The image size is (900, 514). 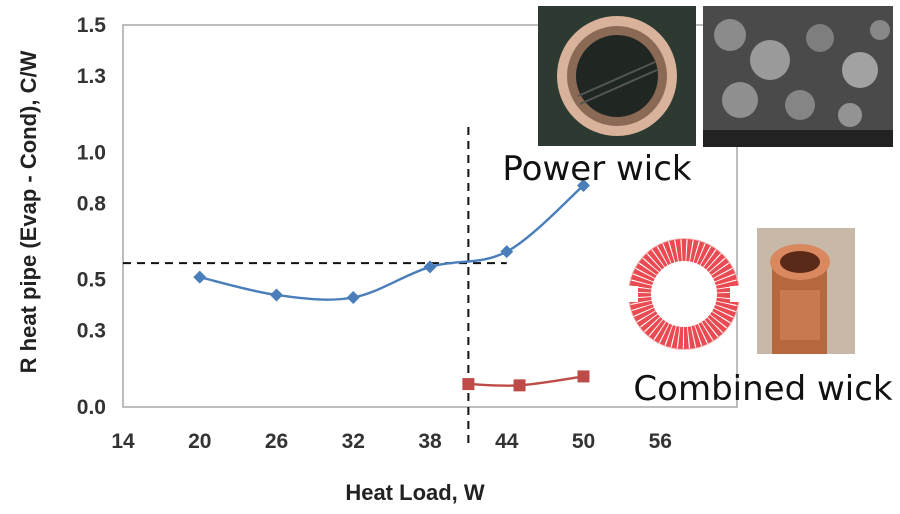 I want to click on x-tick-label: 32, so click(x=353, y=441).